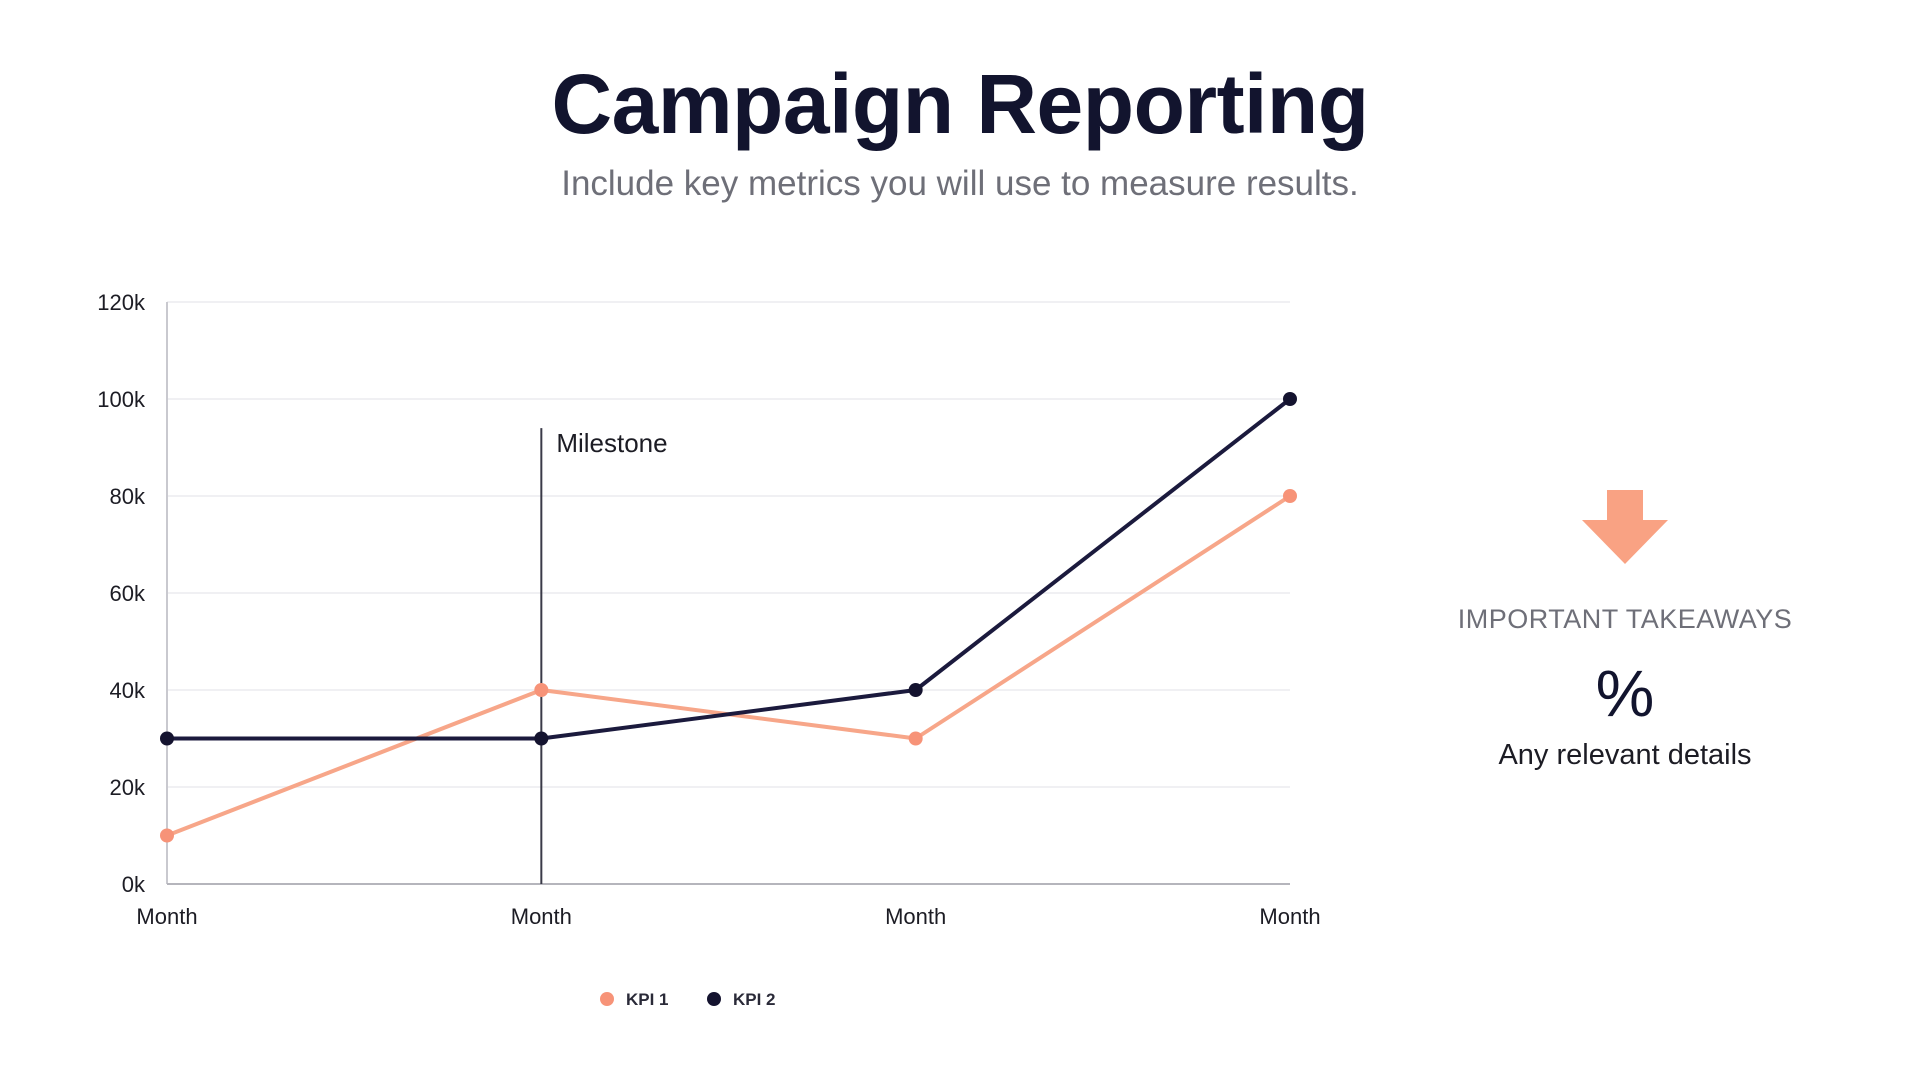 This screenshot has height=1080, width=1920. I want to click on chart-annotations: Milestone, so click(604, 656).